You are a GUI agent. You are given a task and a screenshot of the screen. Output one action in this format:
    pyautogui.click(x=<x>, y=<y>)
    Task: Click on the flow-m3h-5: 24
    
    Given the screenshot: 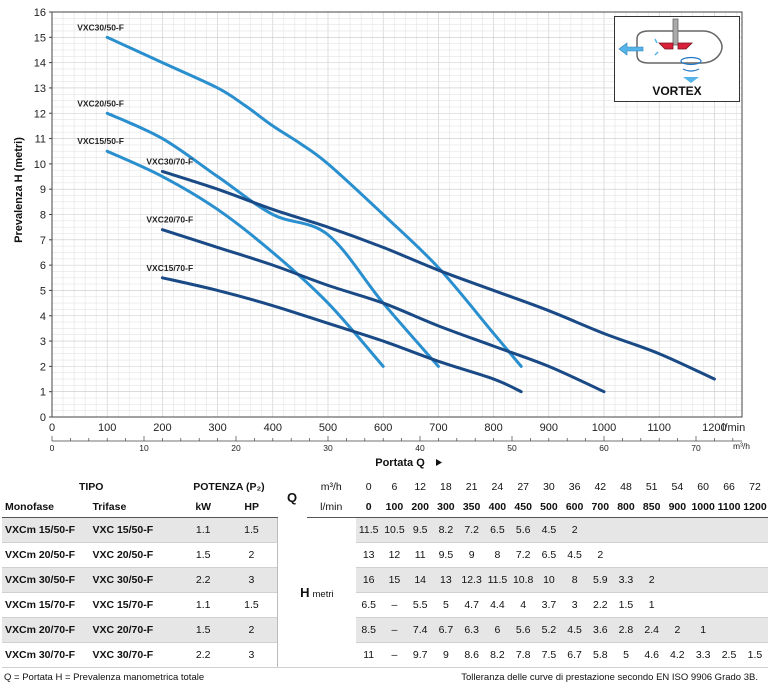 What is the action you would take?
    pyautogui.click(x=497, y=487)
    